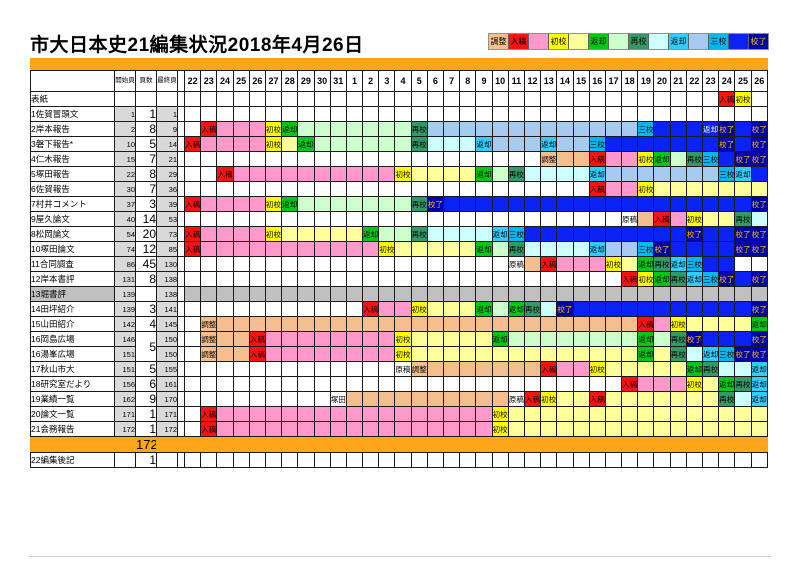 The image size is (800, 566). I want to click on date-header-cell-0: 22, so click(192, 81).